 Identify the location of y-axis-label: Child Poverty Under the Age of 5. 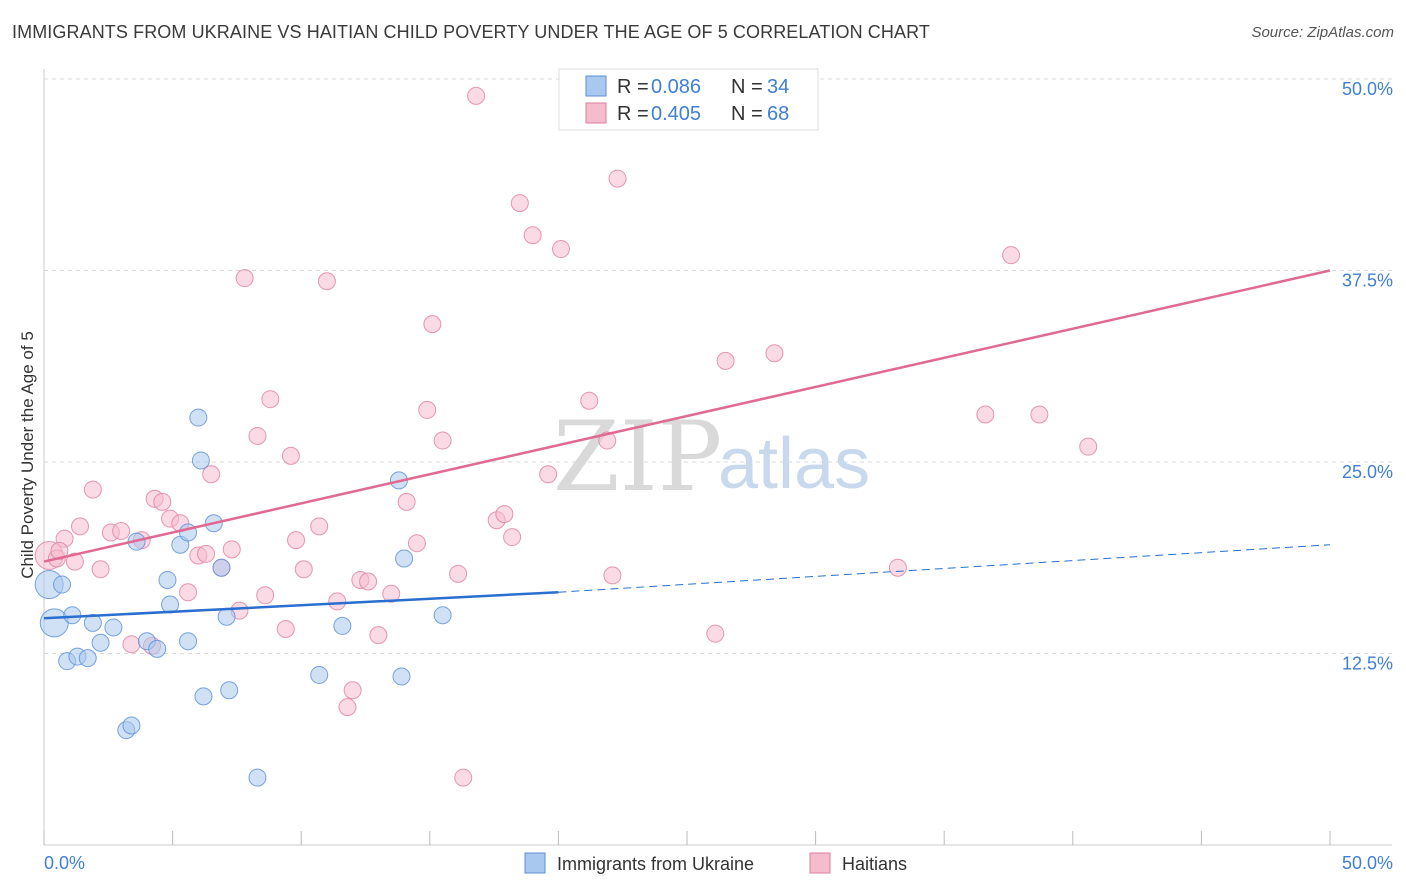
(27, 455).